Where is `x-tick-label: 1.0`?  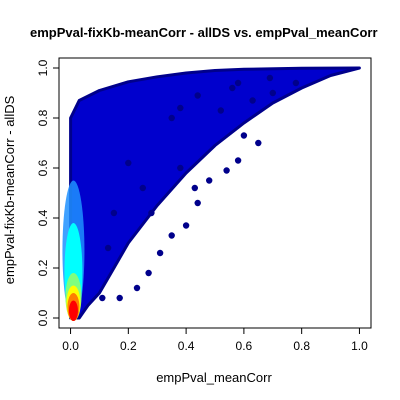
x-tick-label: 1.0 is located at coordinates (359, 346).